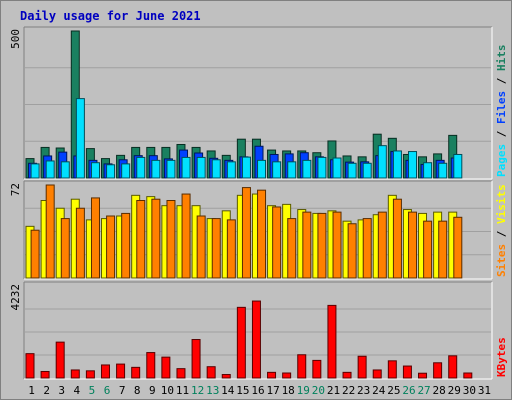  I want to click on x-tick-label-day-4: 4, so click(77, 390).